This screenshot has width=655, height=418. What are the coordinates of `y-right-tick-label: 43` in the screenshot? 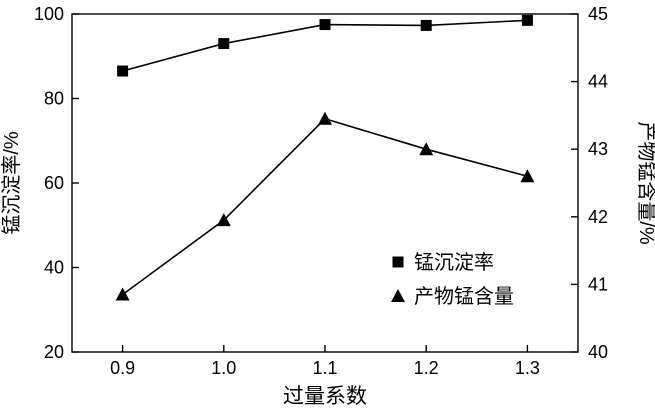 It's located at (598, 149).